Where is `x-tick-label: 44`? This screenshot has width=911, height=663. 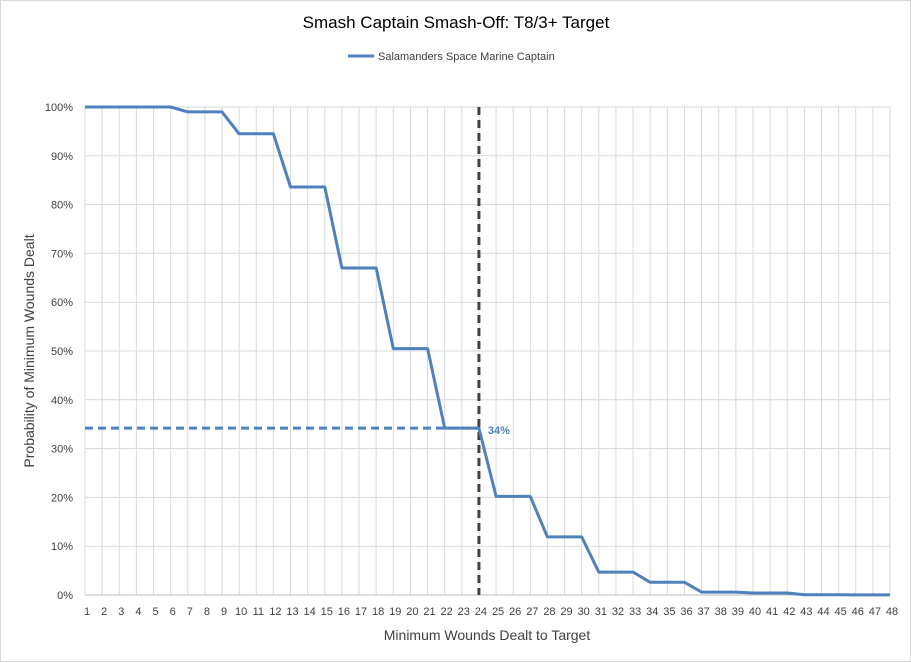
x-tick-label: 44 is located at coordinates (823, 612).